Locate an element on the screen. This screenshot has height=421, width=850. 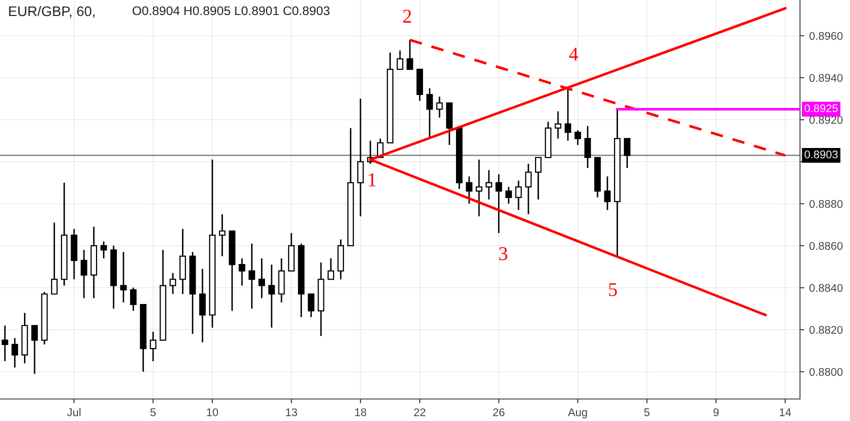
ref-line-label: 0.8925 is located at coordinates (821, 108).